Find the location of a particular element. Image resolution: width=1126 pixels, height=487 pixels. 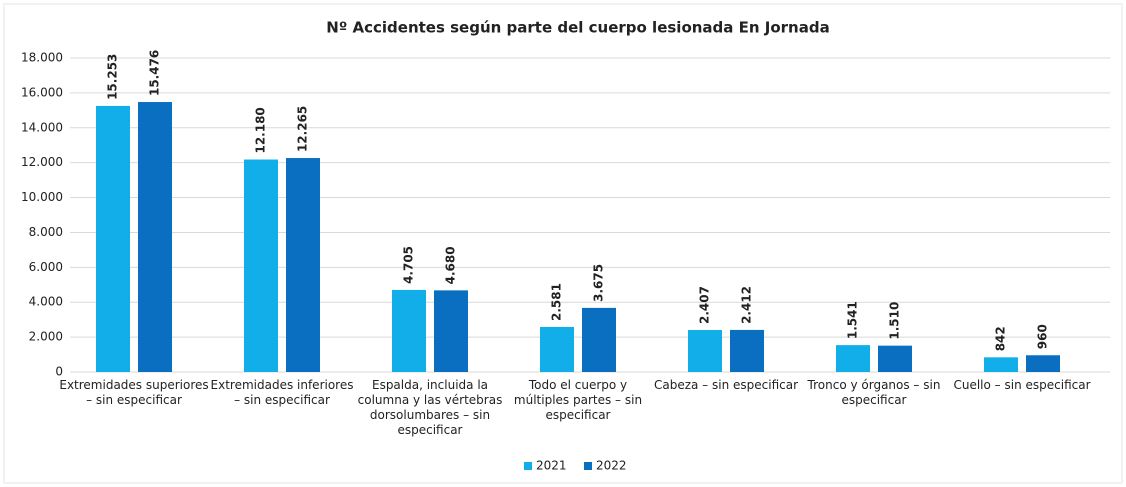

y-tick-label: 8.000 is located at coordinates (46, 232).